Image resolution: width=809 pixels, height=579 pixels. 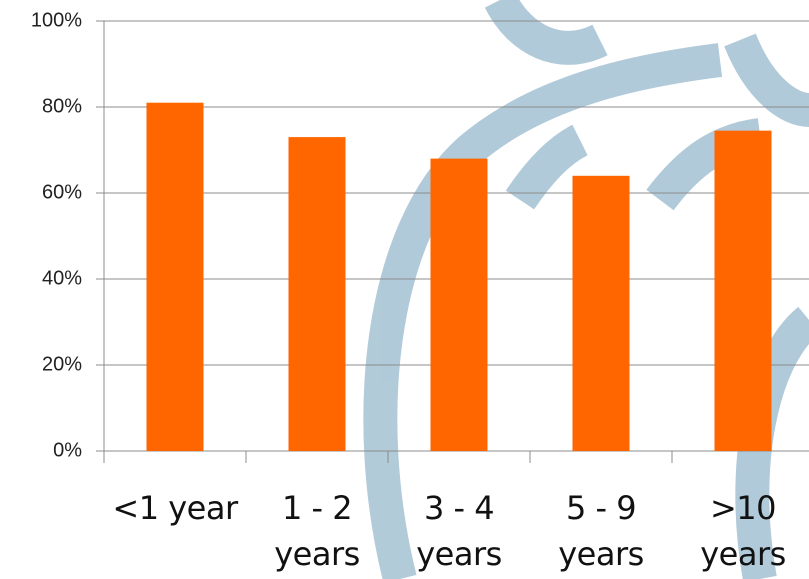 I want to click on x-tick-label: >10 years, so click(x=743, y=531).